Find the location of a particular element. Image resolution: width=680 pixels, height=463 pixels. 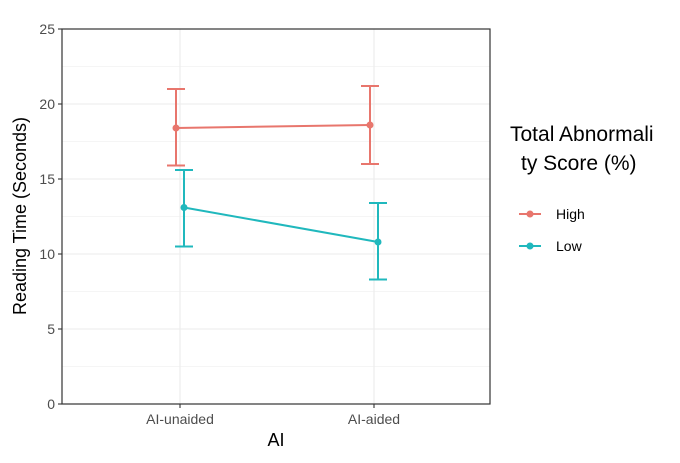

legend-label: High is located at coordinates (570, 214).